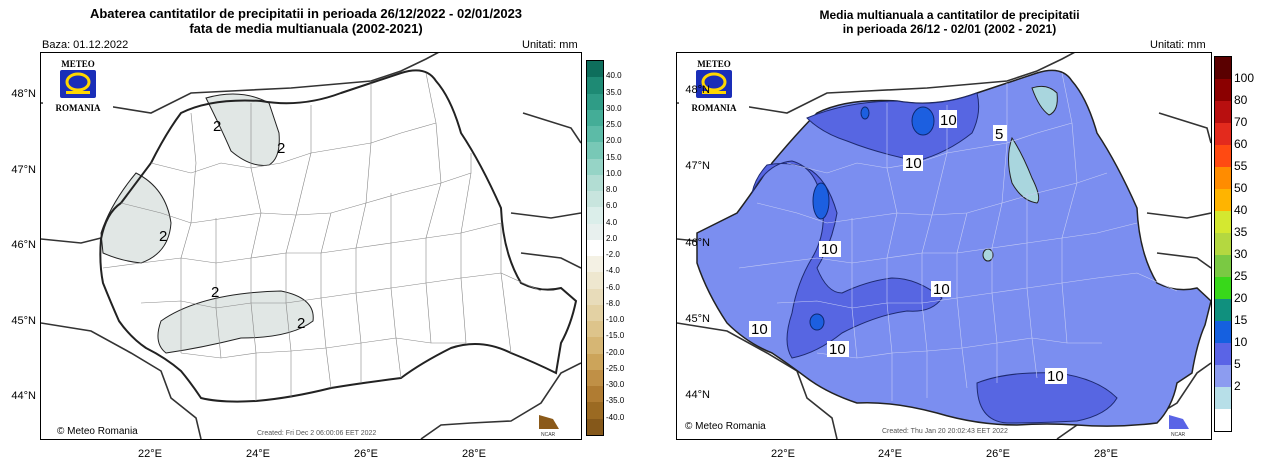 This screenshot has height=465, width=1263. What do you see at coordinates (614, 157) in the screenshot?
I see `colorbar-label: 15.0` at bounding box center [614, 157].